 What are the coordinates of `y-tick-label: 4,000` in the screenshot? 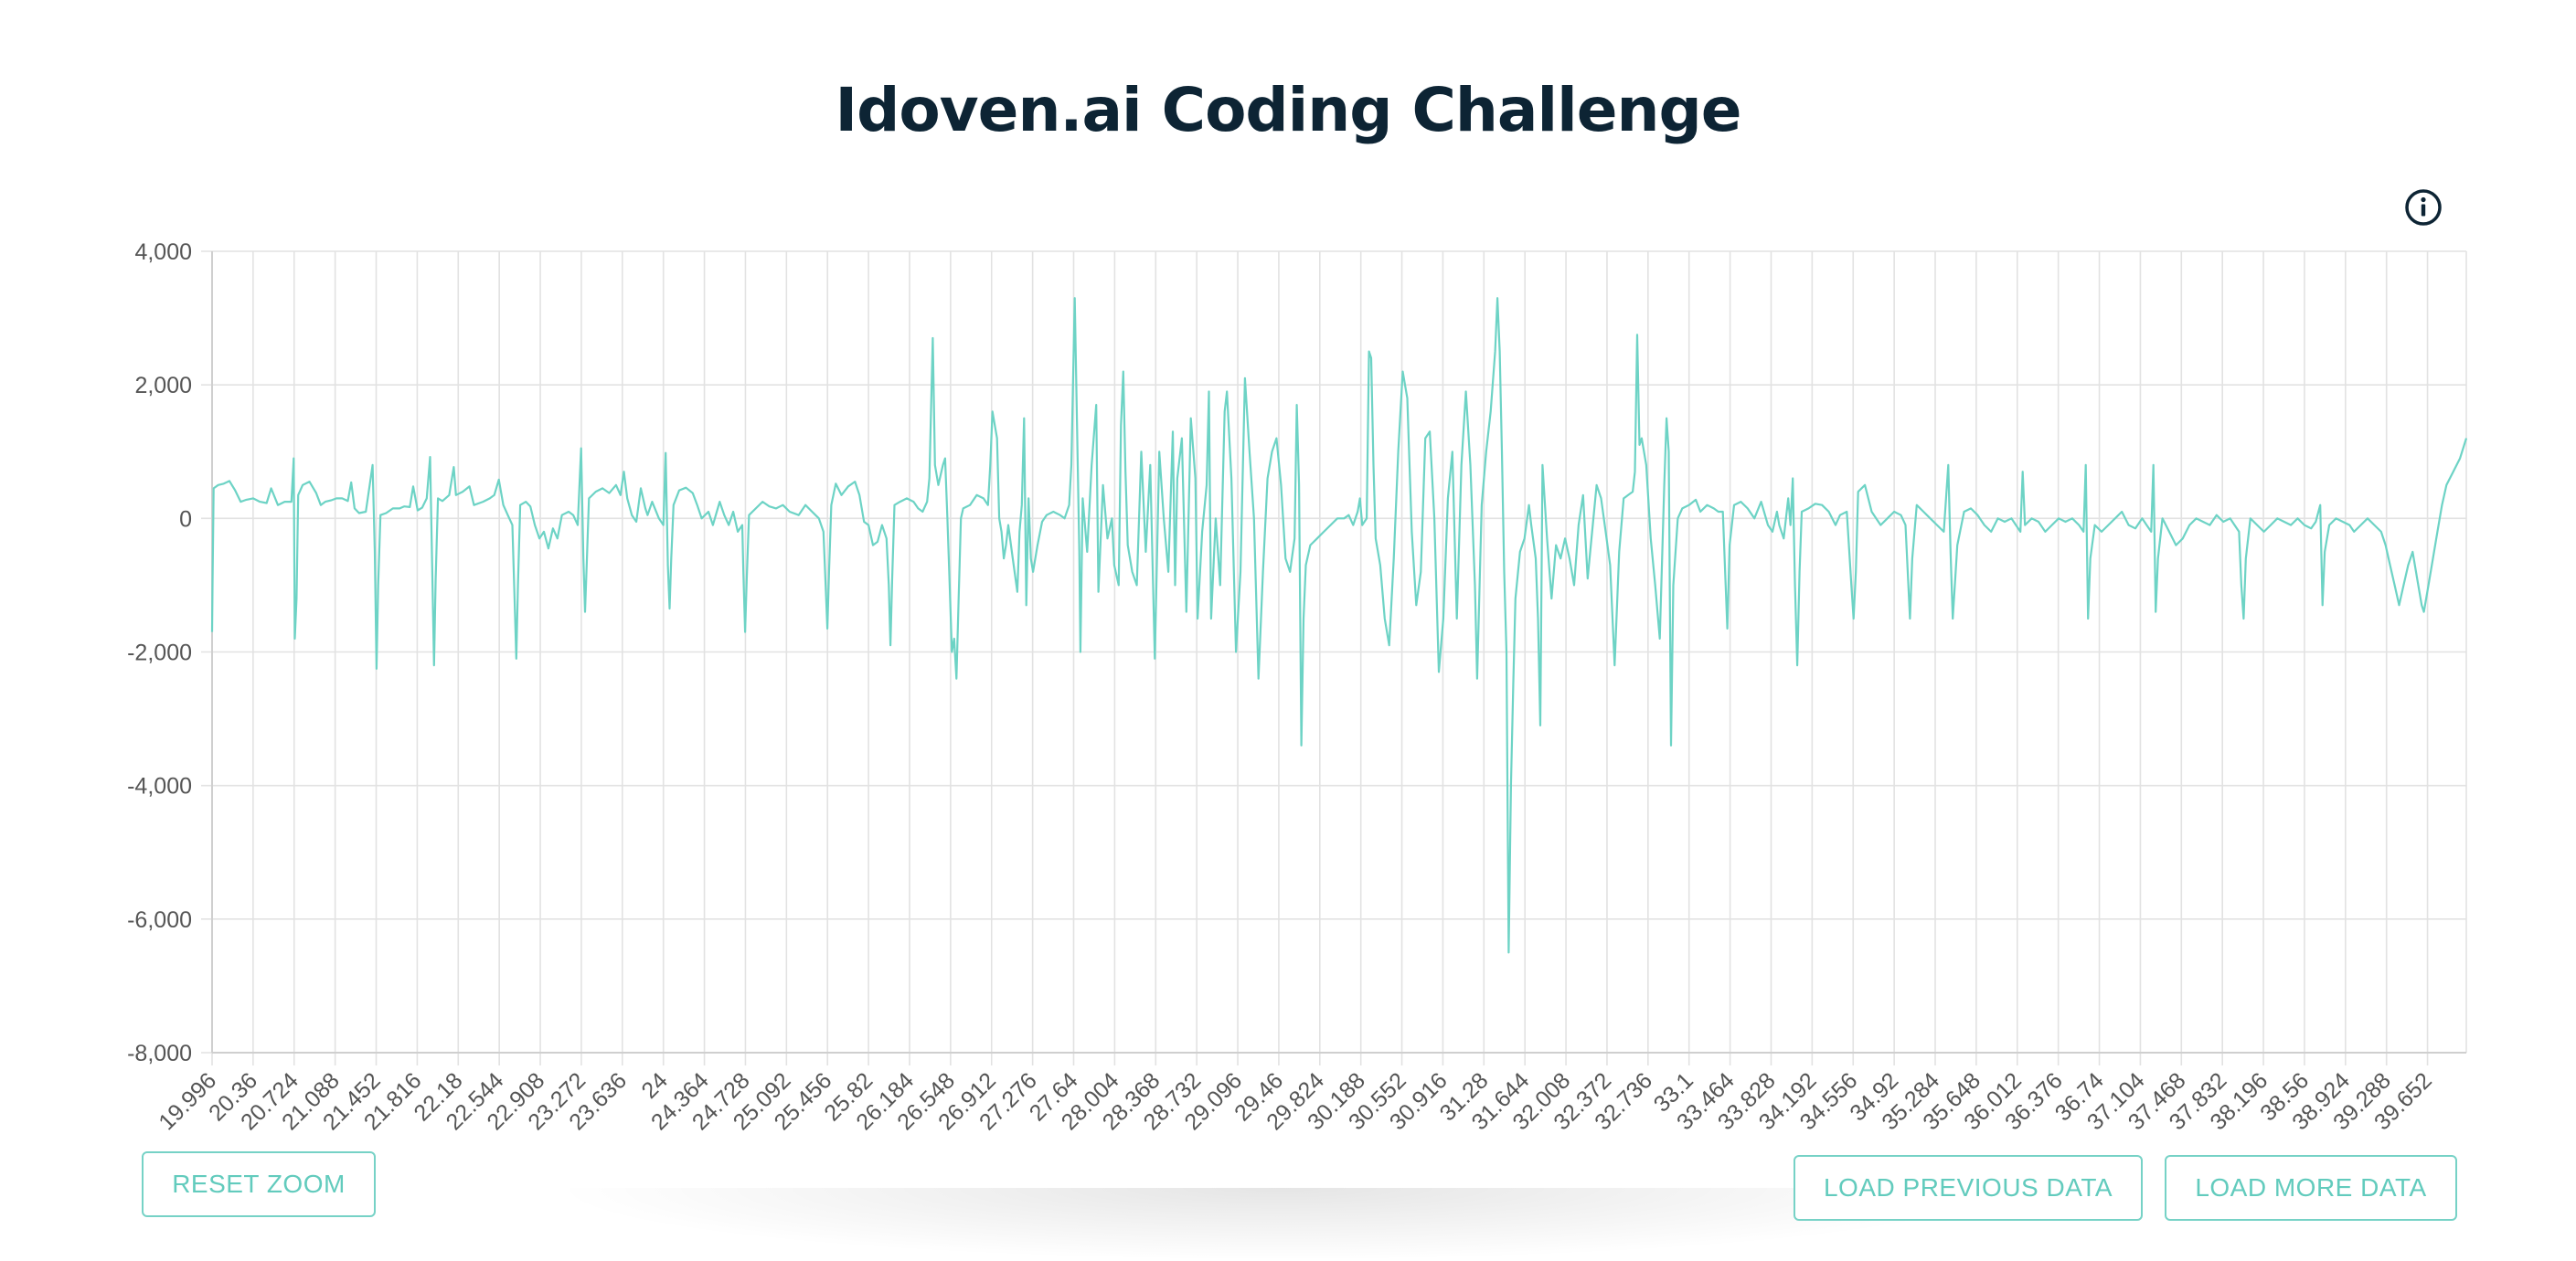 It's located at (163, 252).